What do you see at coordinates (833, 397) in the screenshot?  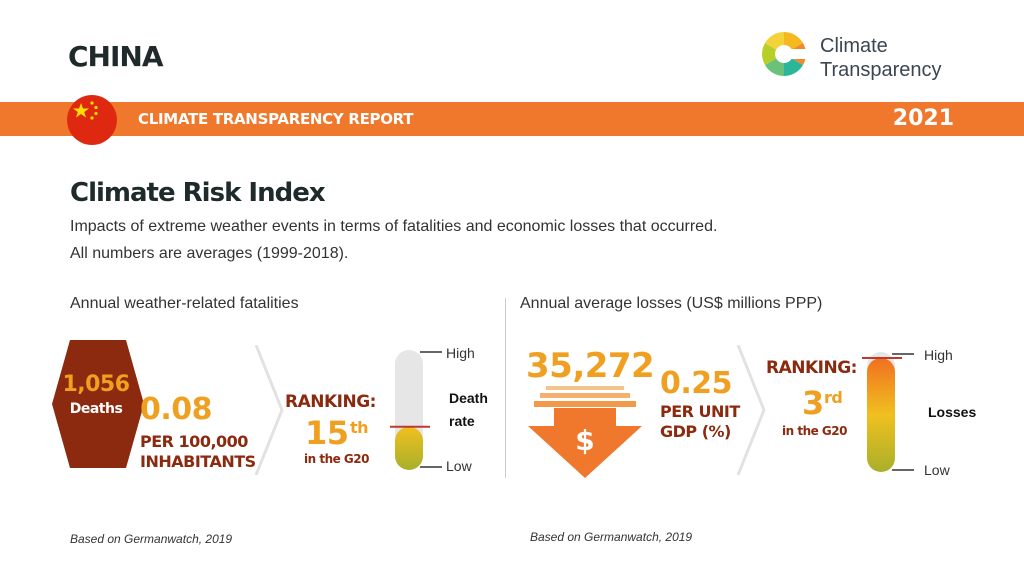 I see `losses-ranking-suffix: rd` at bounding box center [833, 397].